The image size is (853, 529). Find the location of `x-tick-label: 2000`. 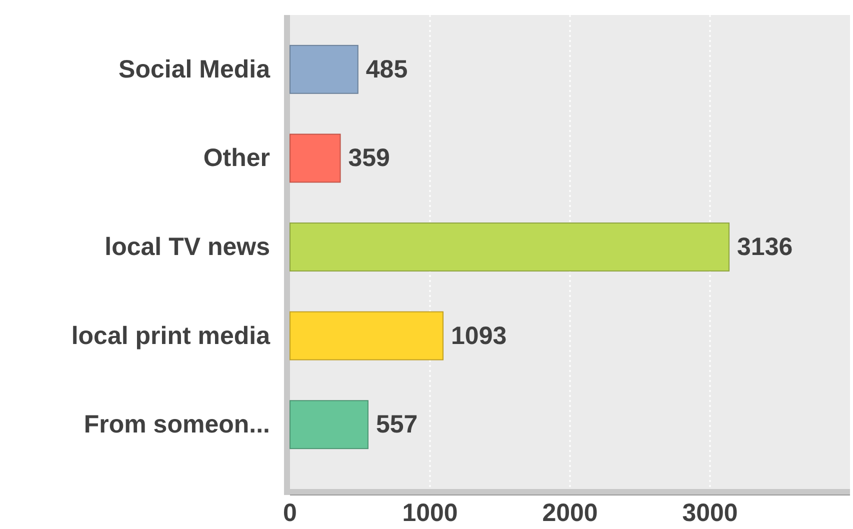

x-tick-label: 2000 is located at coordinates (570, 513).